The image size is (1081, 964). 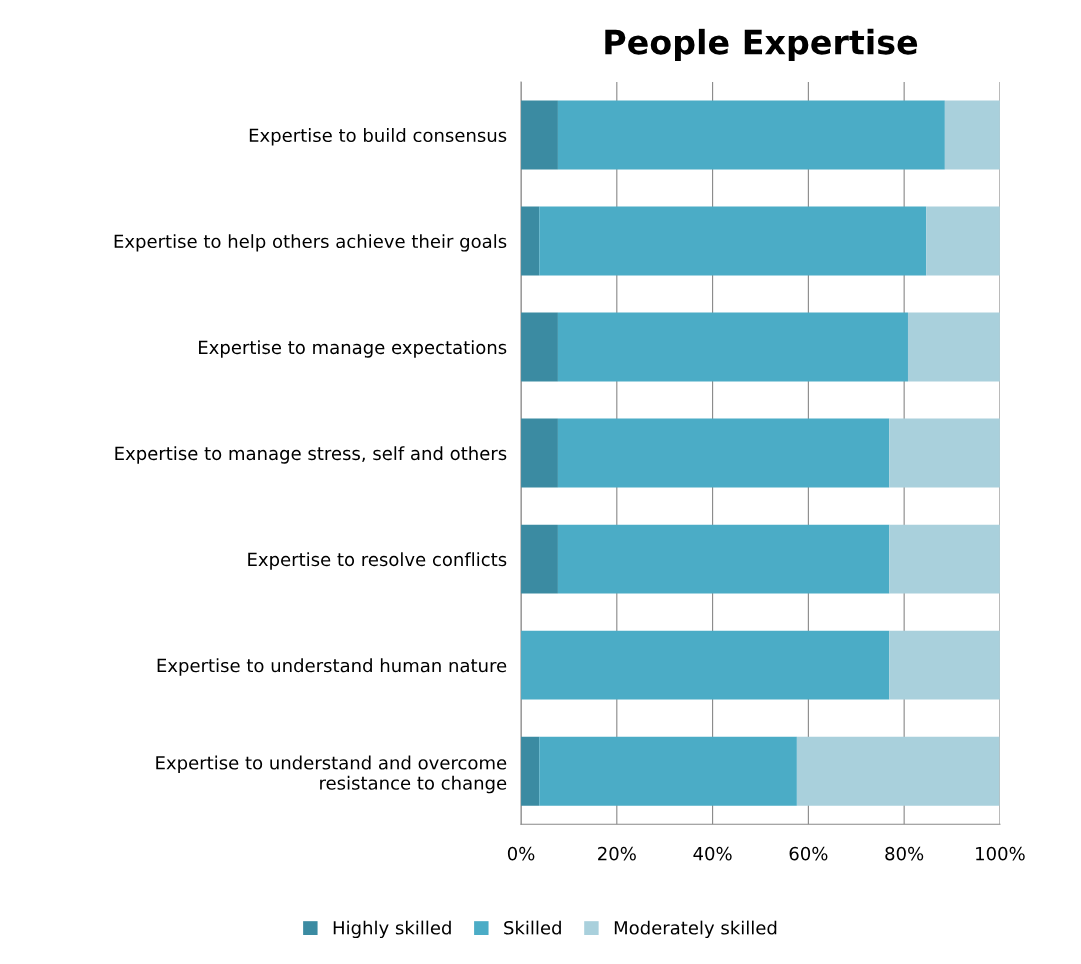 What do you see at coordinates (695, 929) in the screenshot?
I see `legend-label: Moderately skilled` at bounding box center [695, 929].